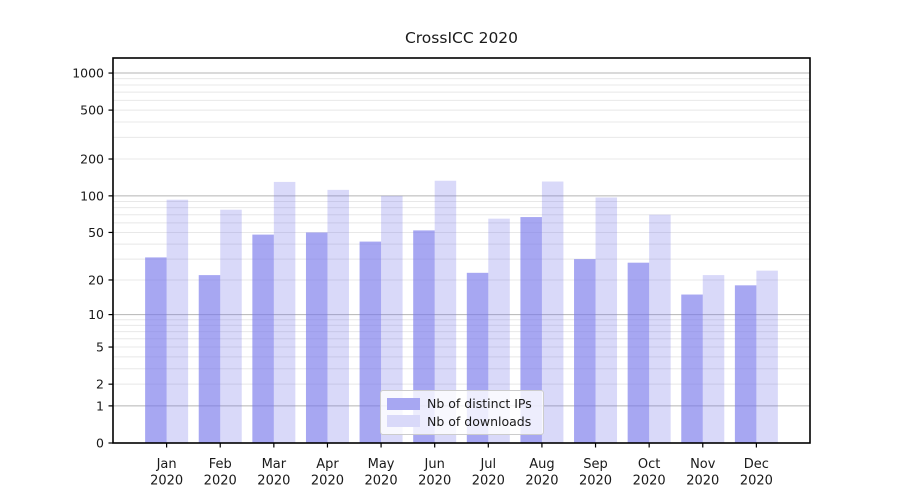 Image resolution: width=900 pixels, height=500 pixels. I want to click on legend: Nb of distinct IPs Nb of downloads, so click(462, 412).